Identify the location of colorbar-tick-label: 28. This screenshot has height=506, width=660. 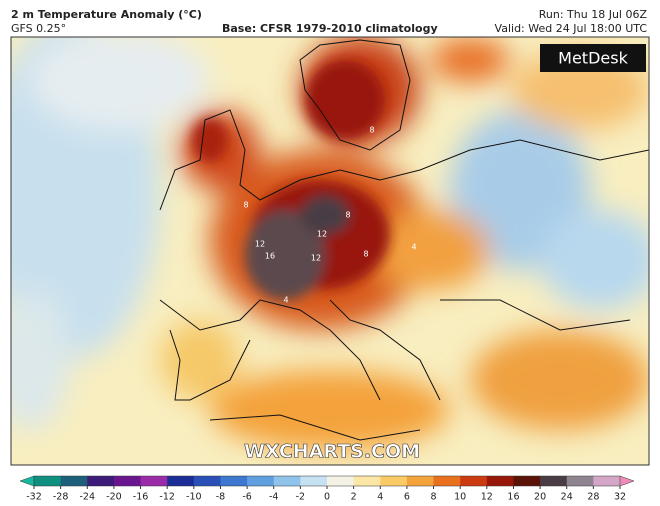
(593, 497).